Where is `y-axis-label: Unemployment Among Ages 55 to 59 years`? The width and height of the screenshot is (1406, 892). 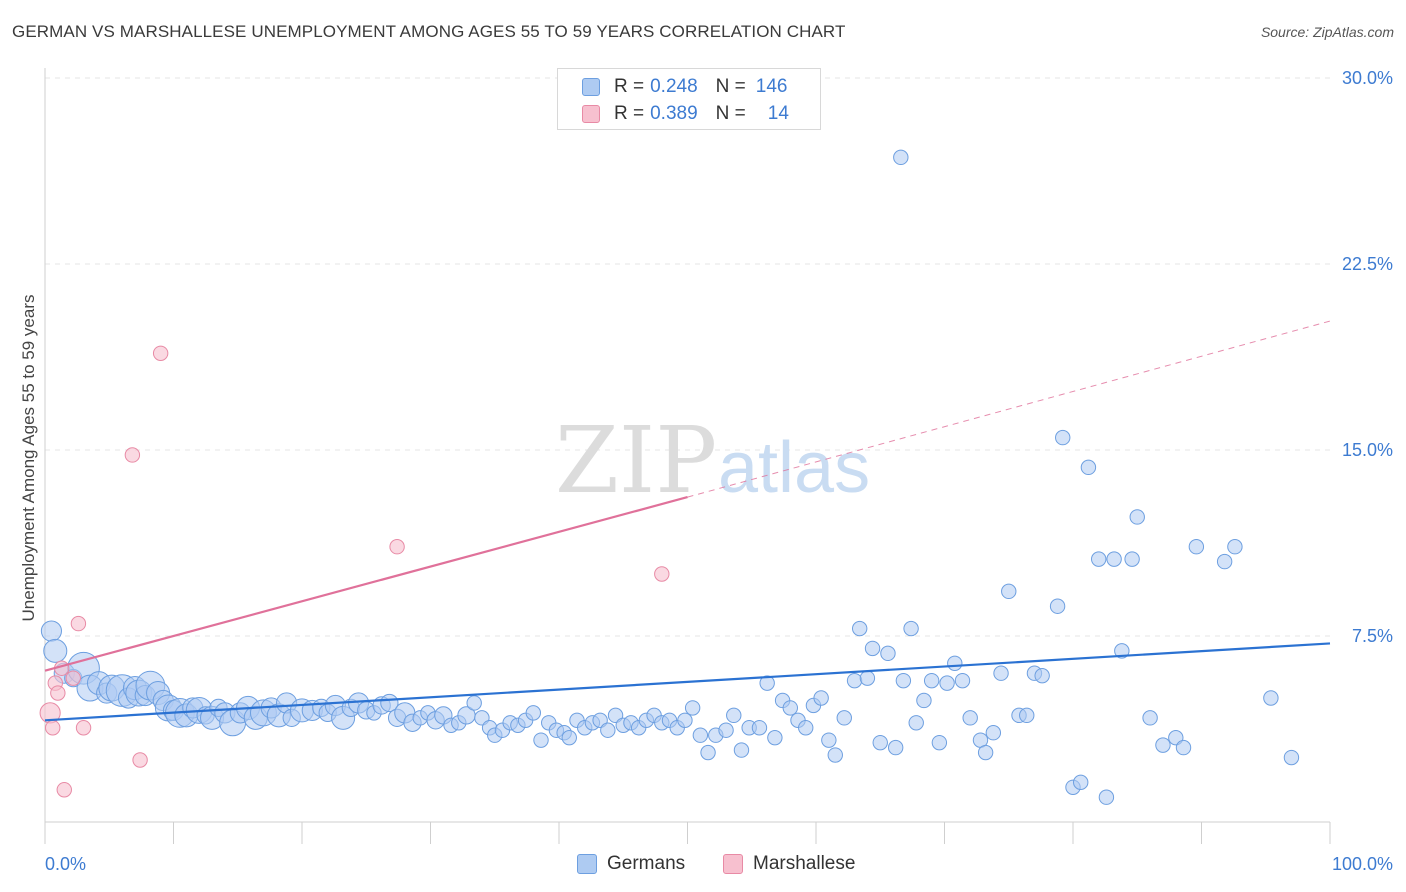 y-axis-label: Unemployment Among Ages 55 to 59 years is located at coordinates (28, 458).